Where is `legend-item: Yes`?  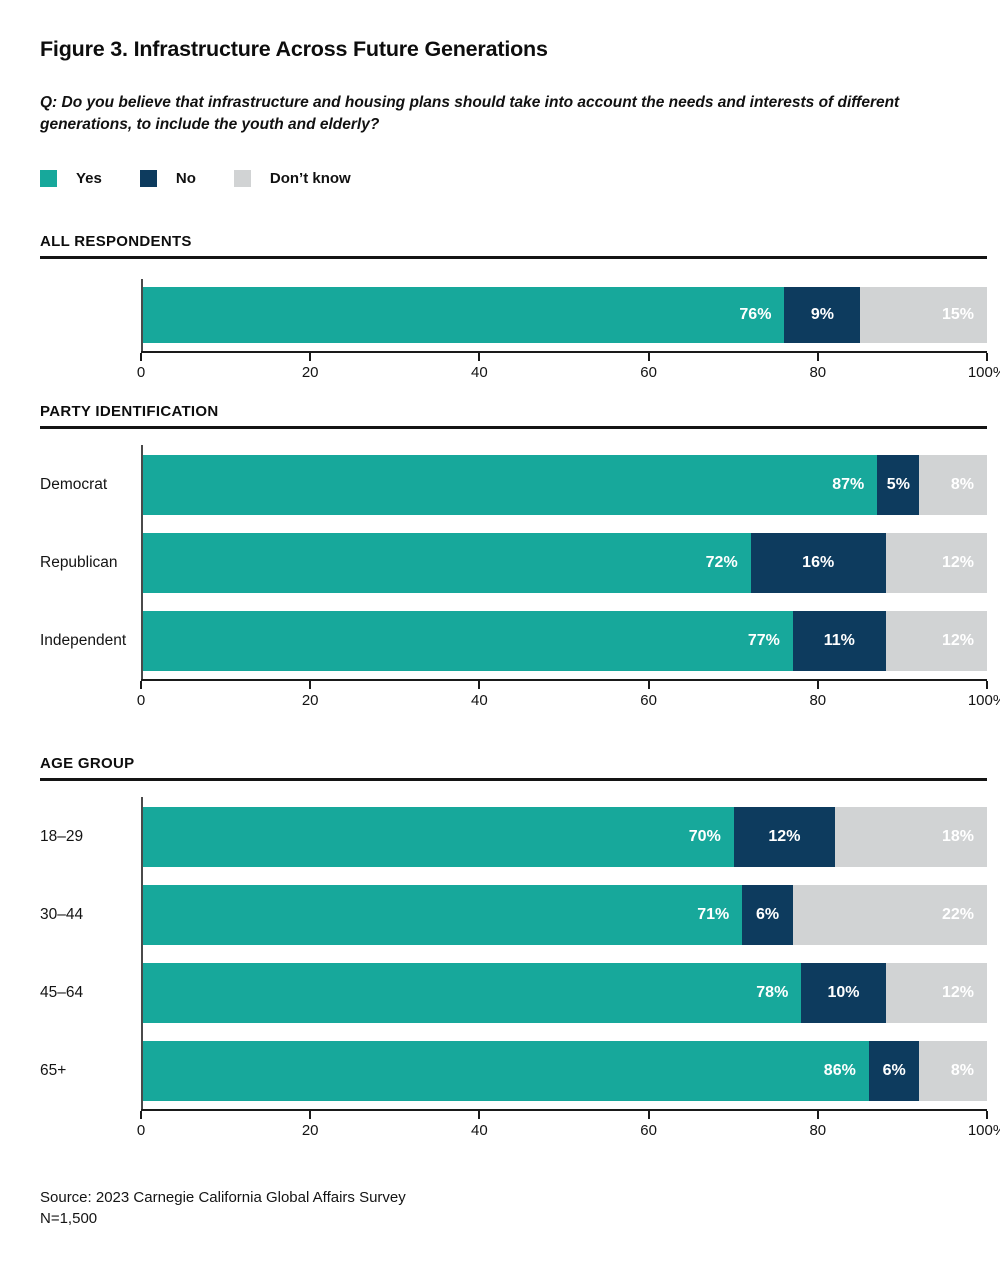
legend-item: Yes is located at coordinates (71, 178).